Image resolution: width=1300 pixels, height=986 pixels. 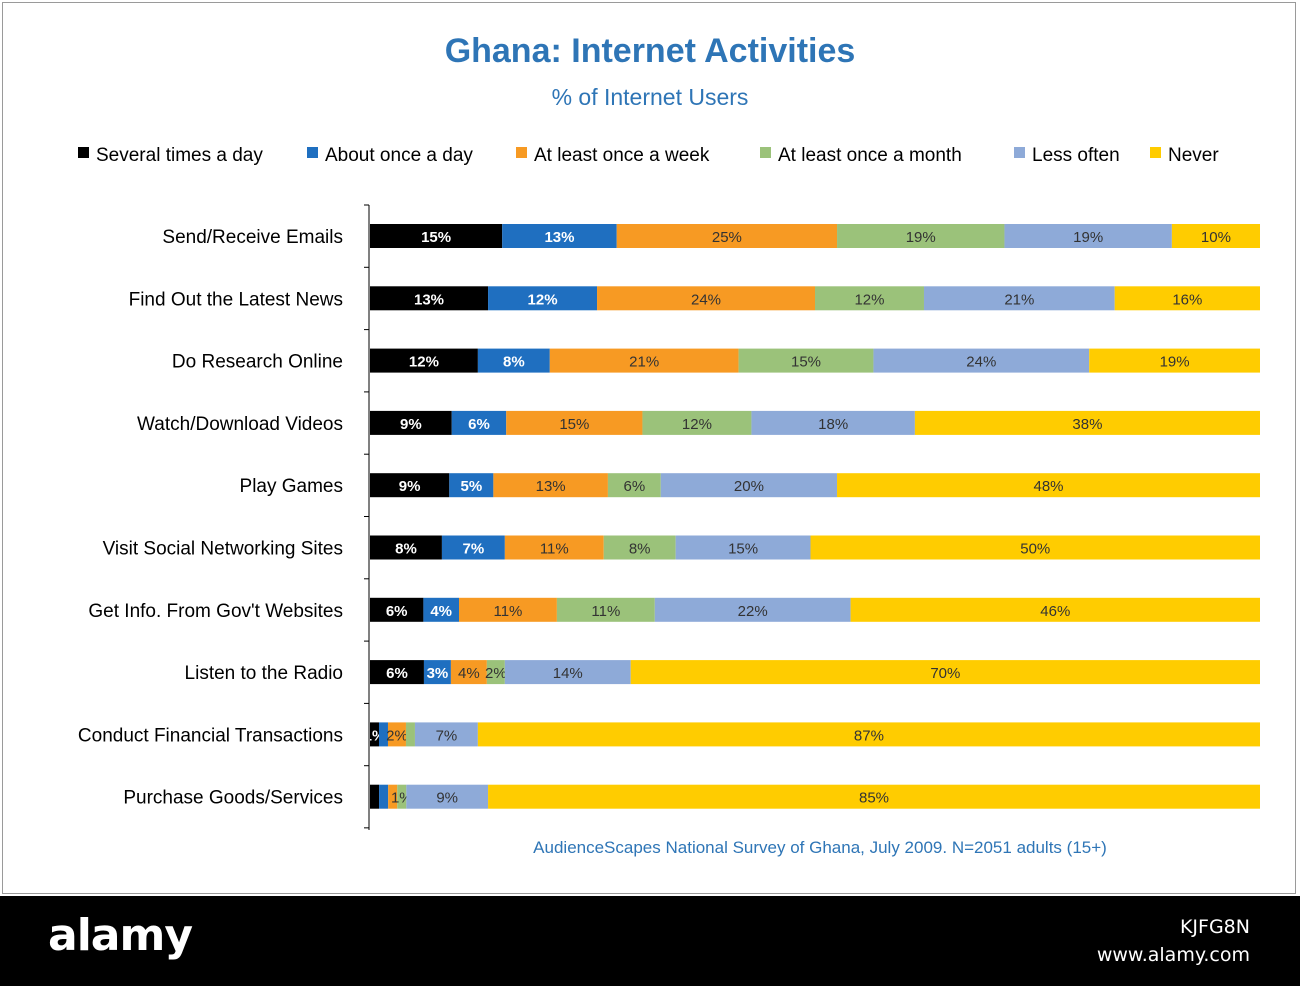 I want to click on data-label: 24%, so click(x=981, y=362).